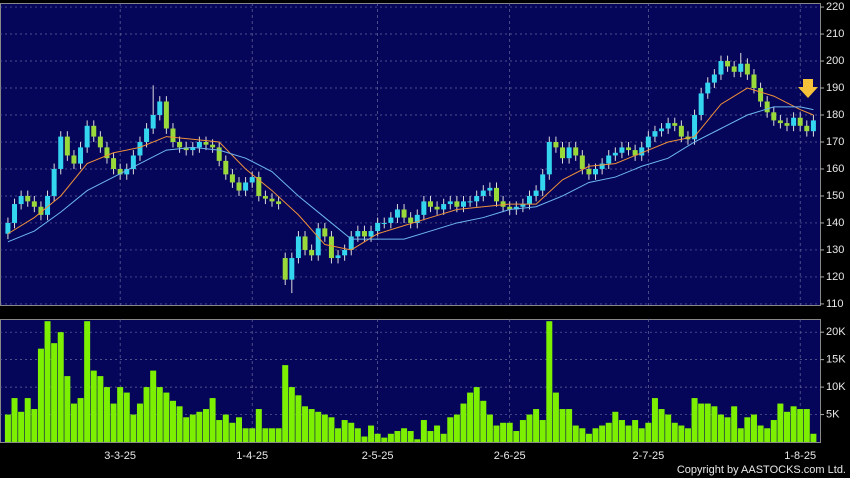  I want to click on y-tick-label: 15K, so click(836, 360).